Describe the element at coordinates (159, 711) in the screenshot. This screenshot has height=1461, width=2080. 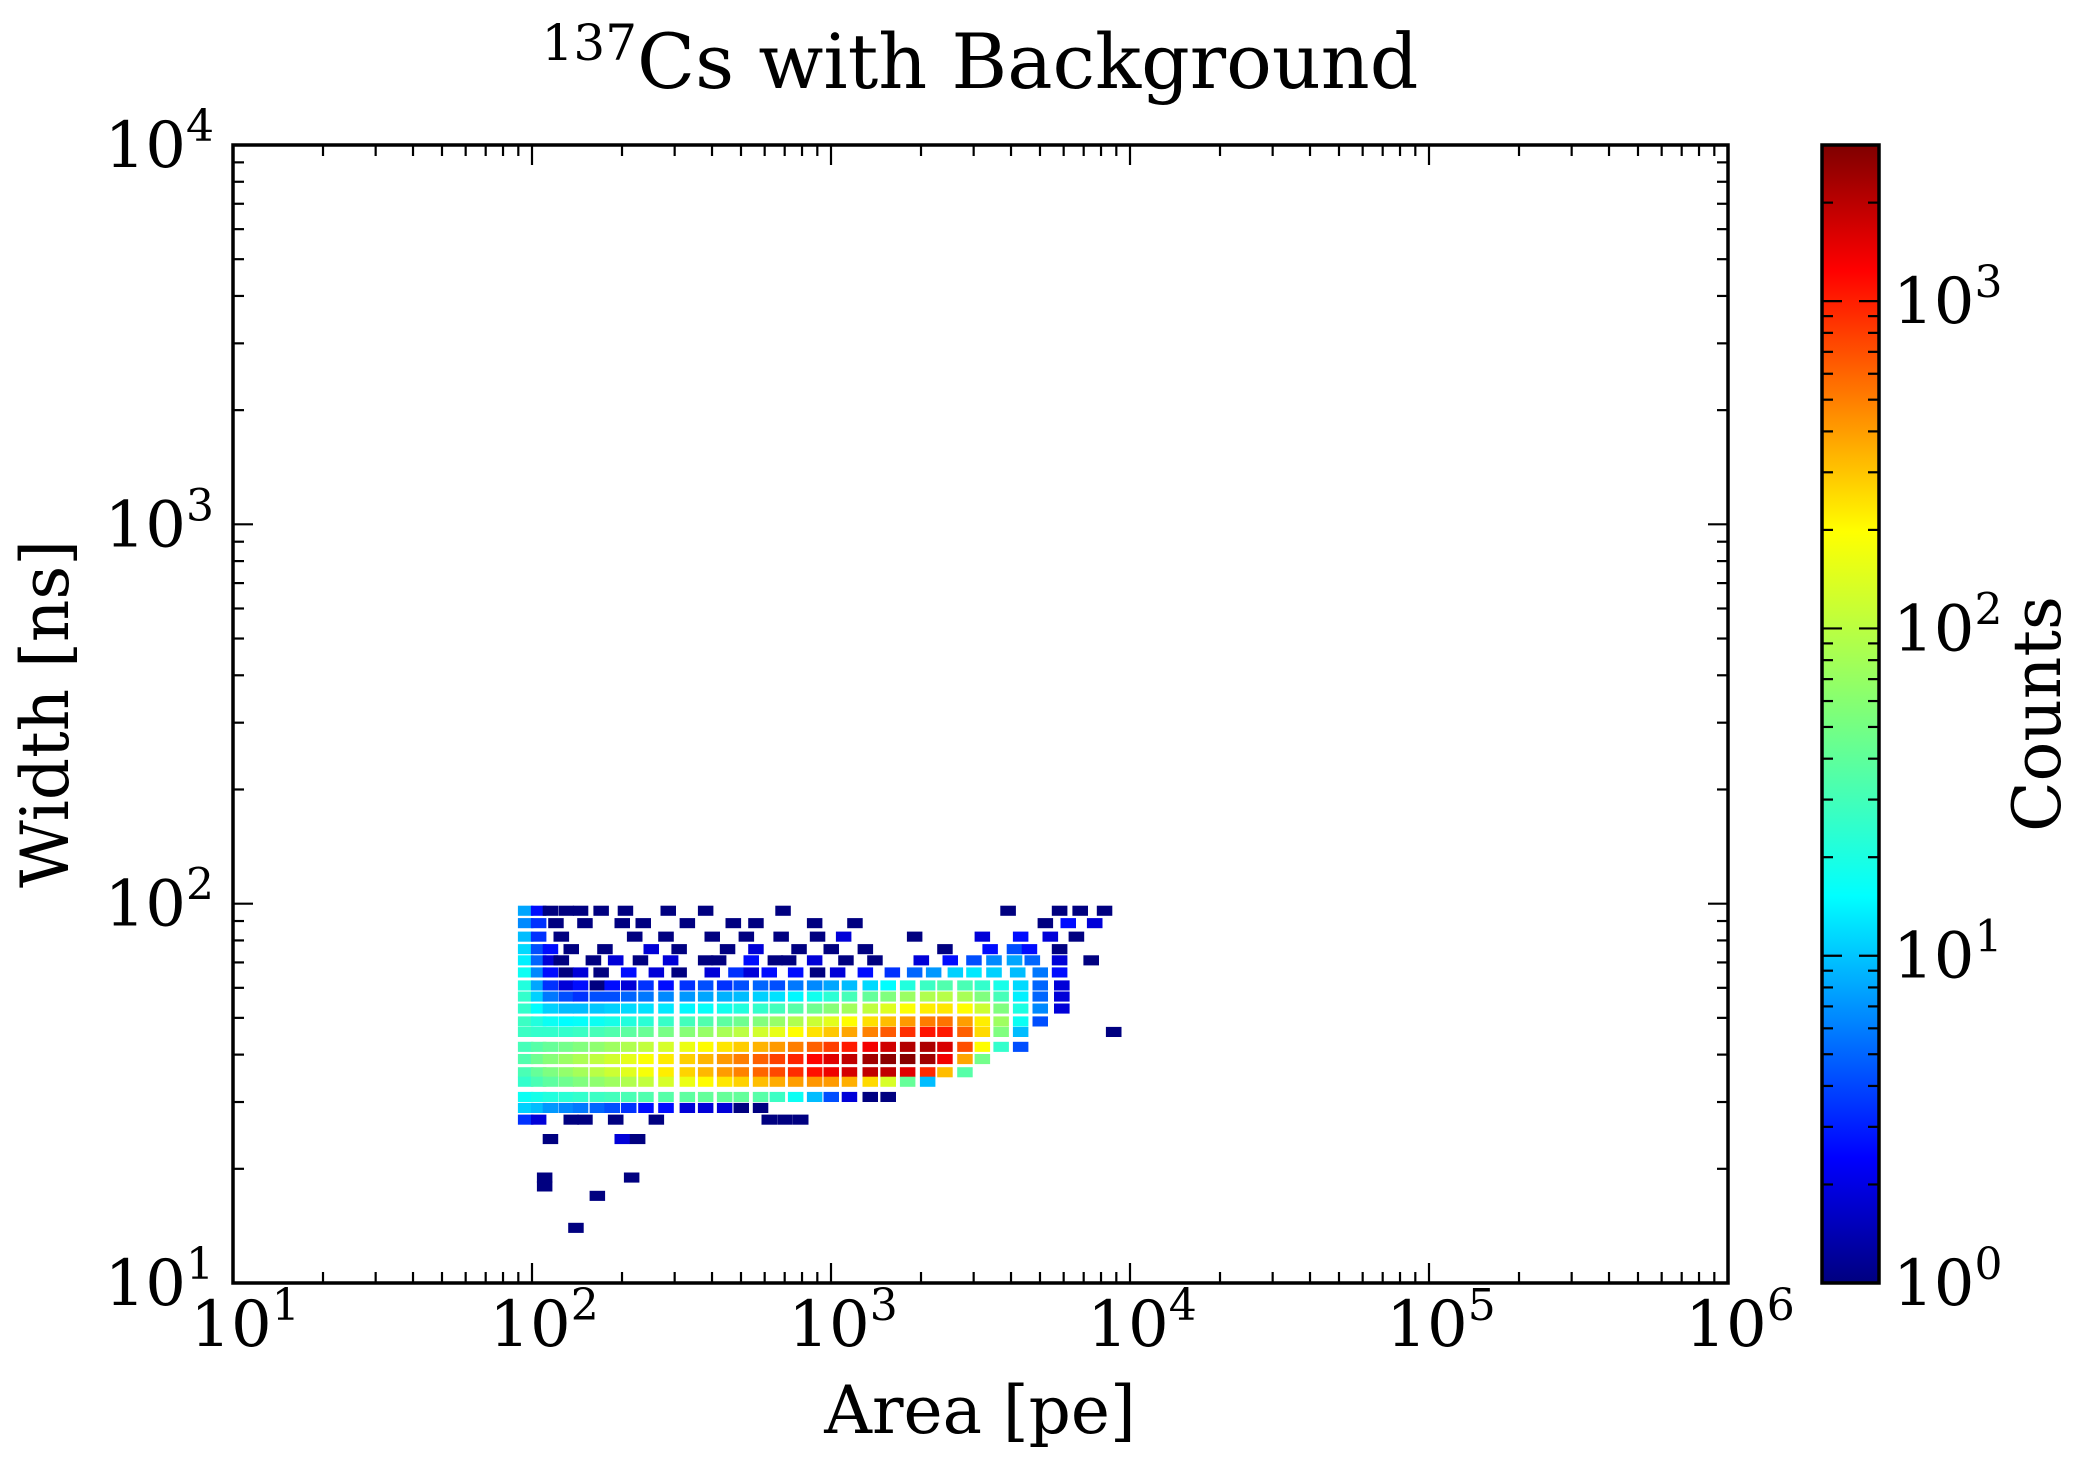
I see `y-tick-labels: 101 102 103 104` at that location.